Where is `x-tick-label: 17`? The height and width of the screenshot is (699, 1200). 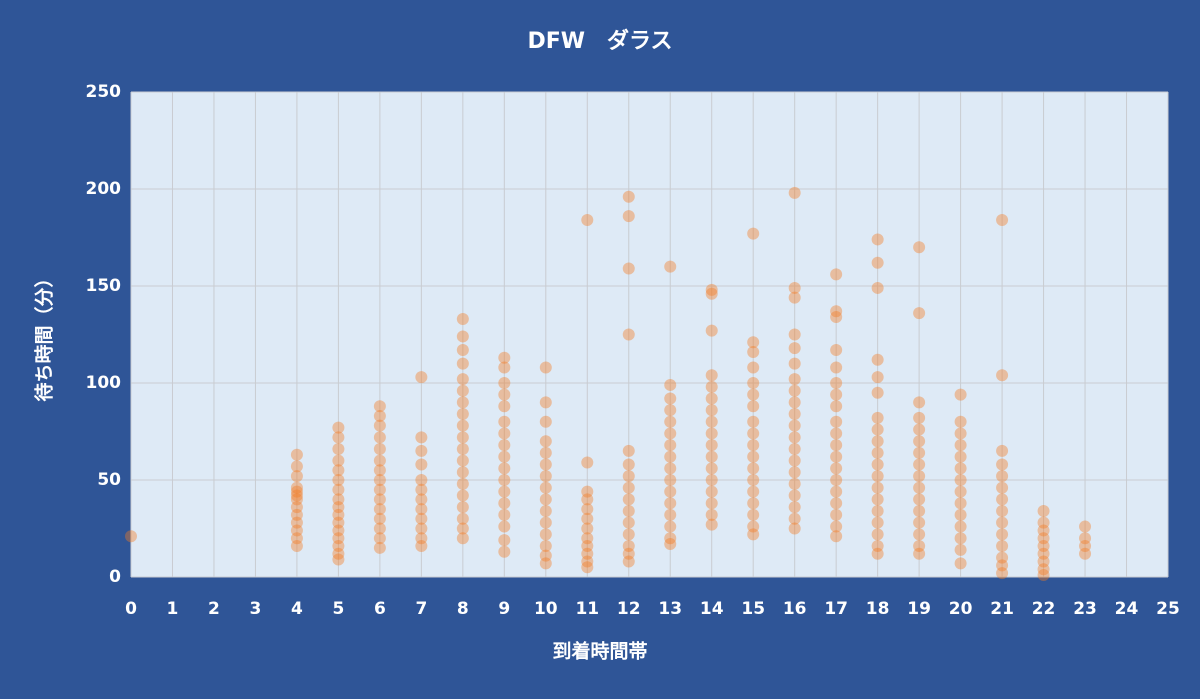 x-tick-label: 17 is located at coordinates (836, 609).